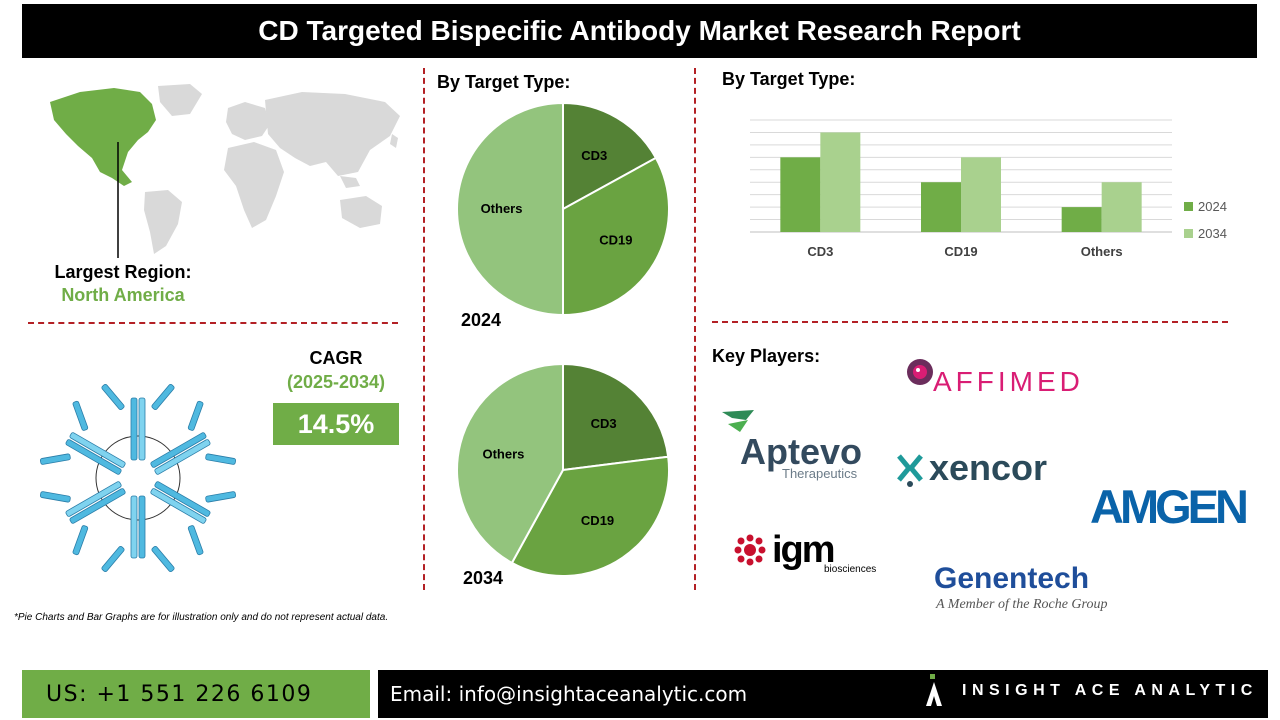  What do you see at coordinates (695, 329) in the screenshot?
I see `divider-right` at bounding box center [695, 329].